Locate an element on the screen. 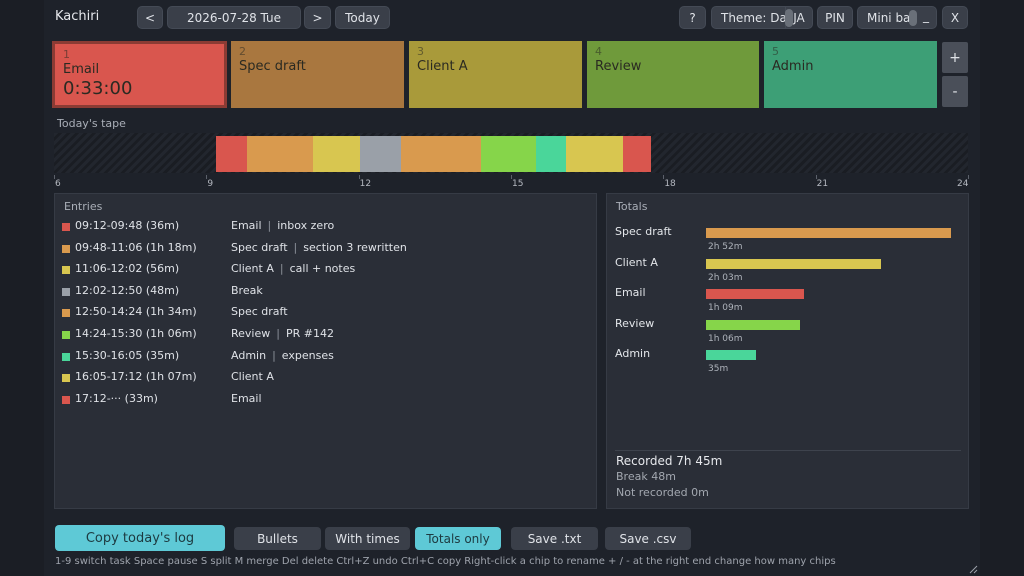 The height and width of the screenshot is (576, 1024). entry-task-name: Admin is located at coordinates (249, 355).